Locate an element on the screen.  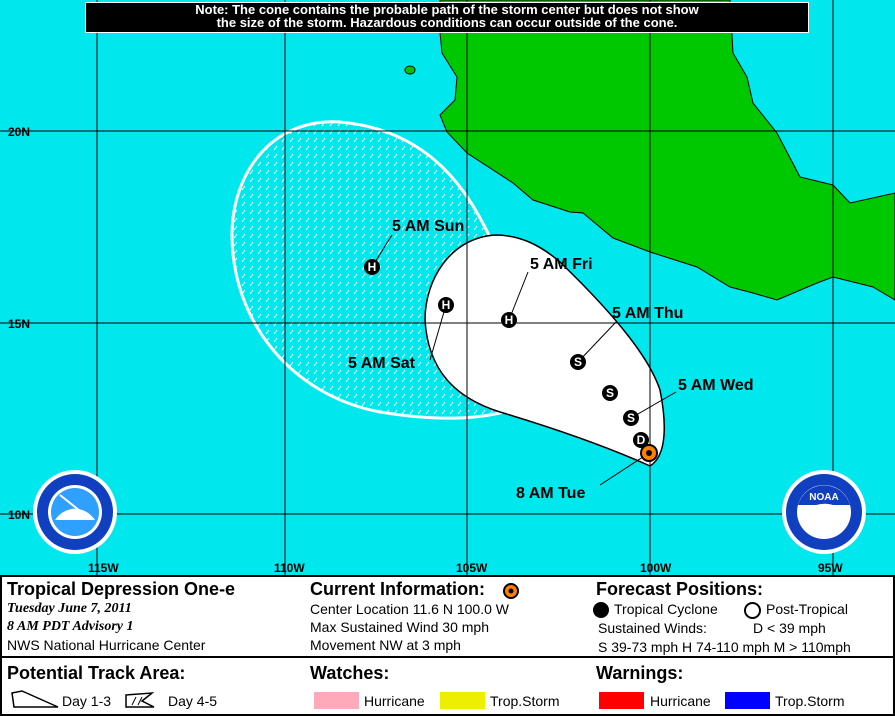
lat-label: 20N is located at coordinates (19, 132).